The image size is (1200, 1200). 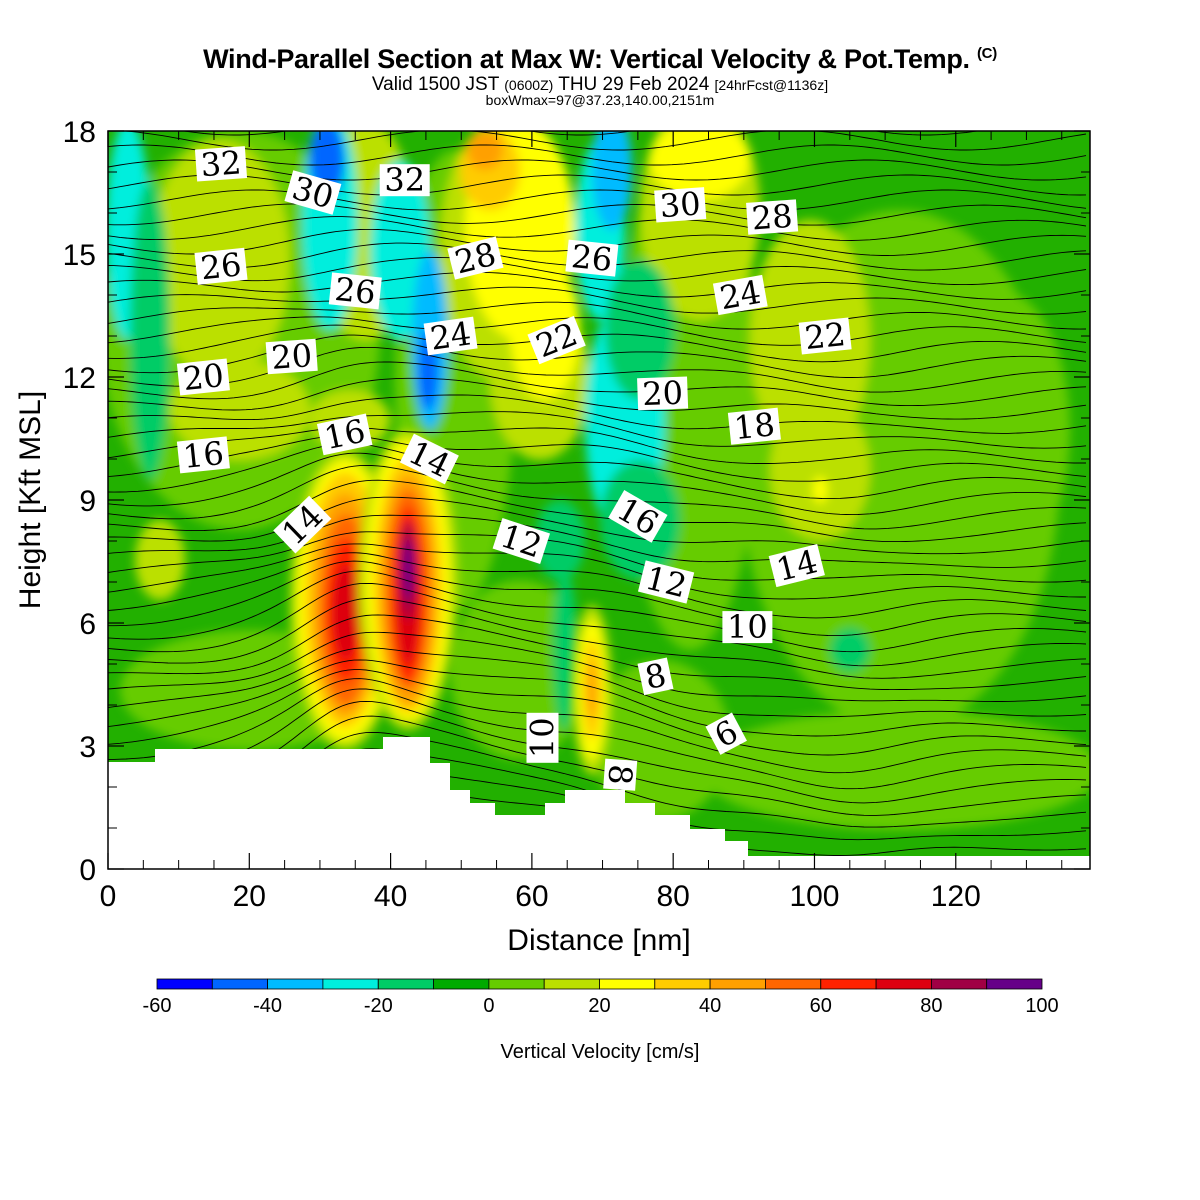 I want to click on x-tick-label: 80, so click(x=672, y=896).